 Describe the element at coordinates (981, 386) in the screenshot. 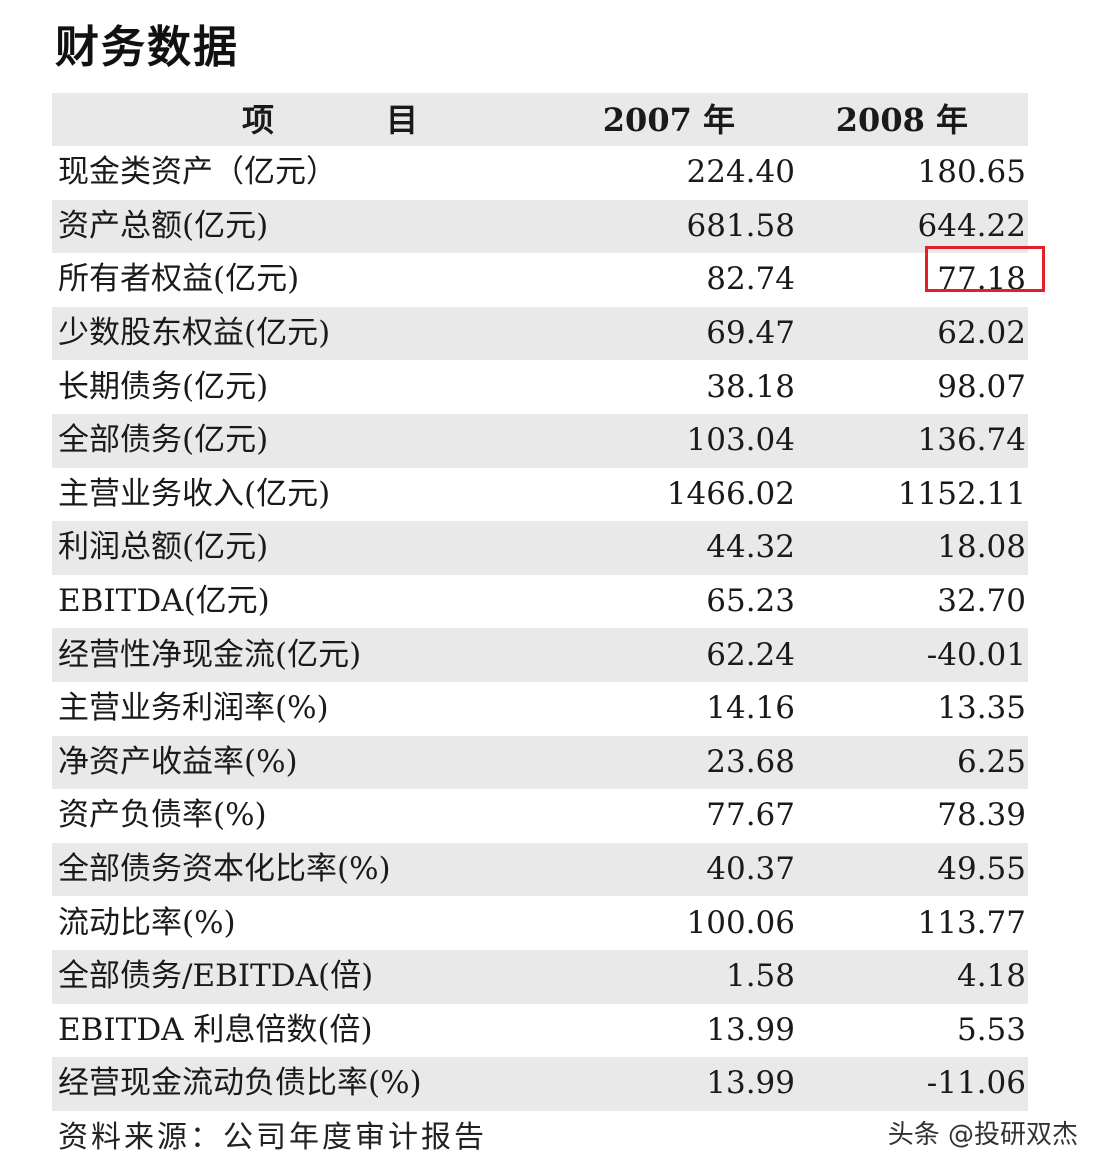

I see `row-value-2008-text: 98.07` at that location.